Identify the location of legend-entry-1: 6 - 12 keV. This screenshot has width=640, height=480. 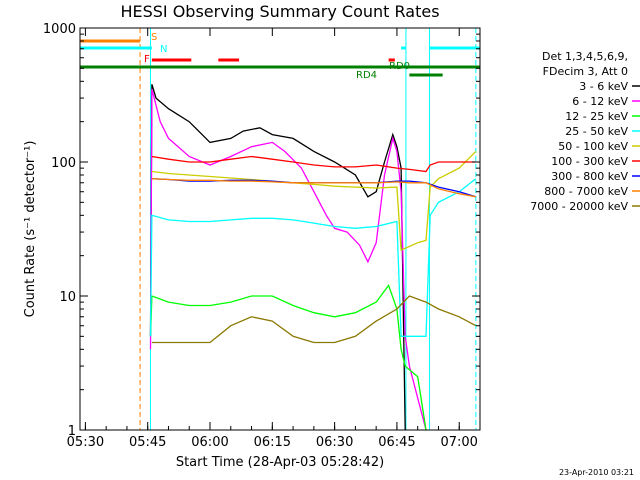
(600, 101).